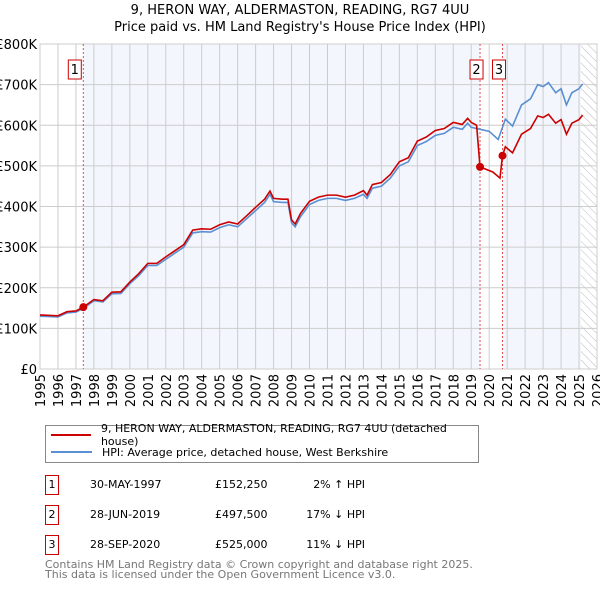  I want to click on x-tick-label: 1997, so click(77, 390).